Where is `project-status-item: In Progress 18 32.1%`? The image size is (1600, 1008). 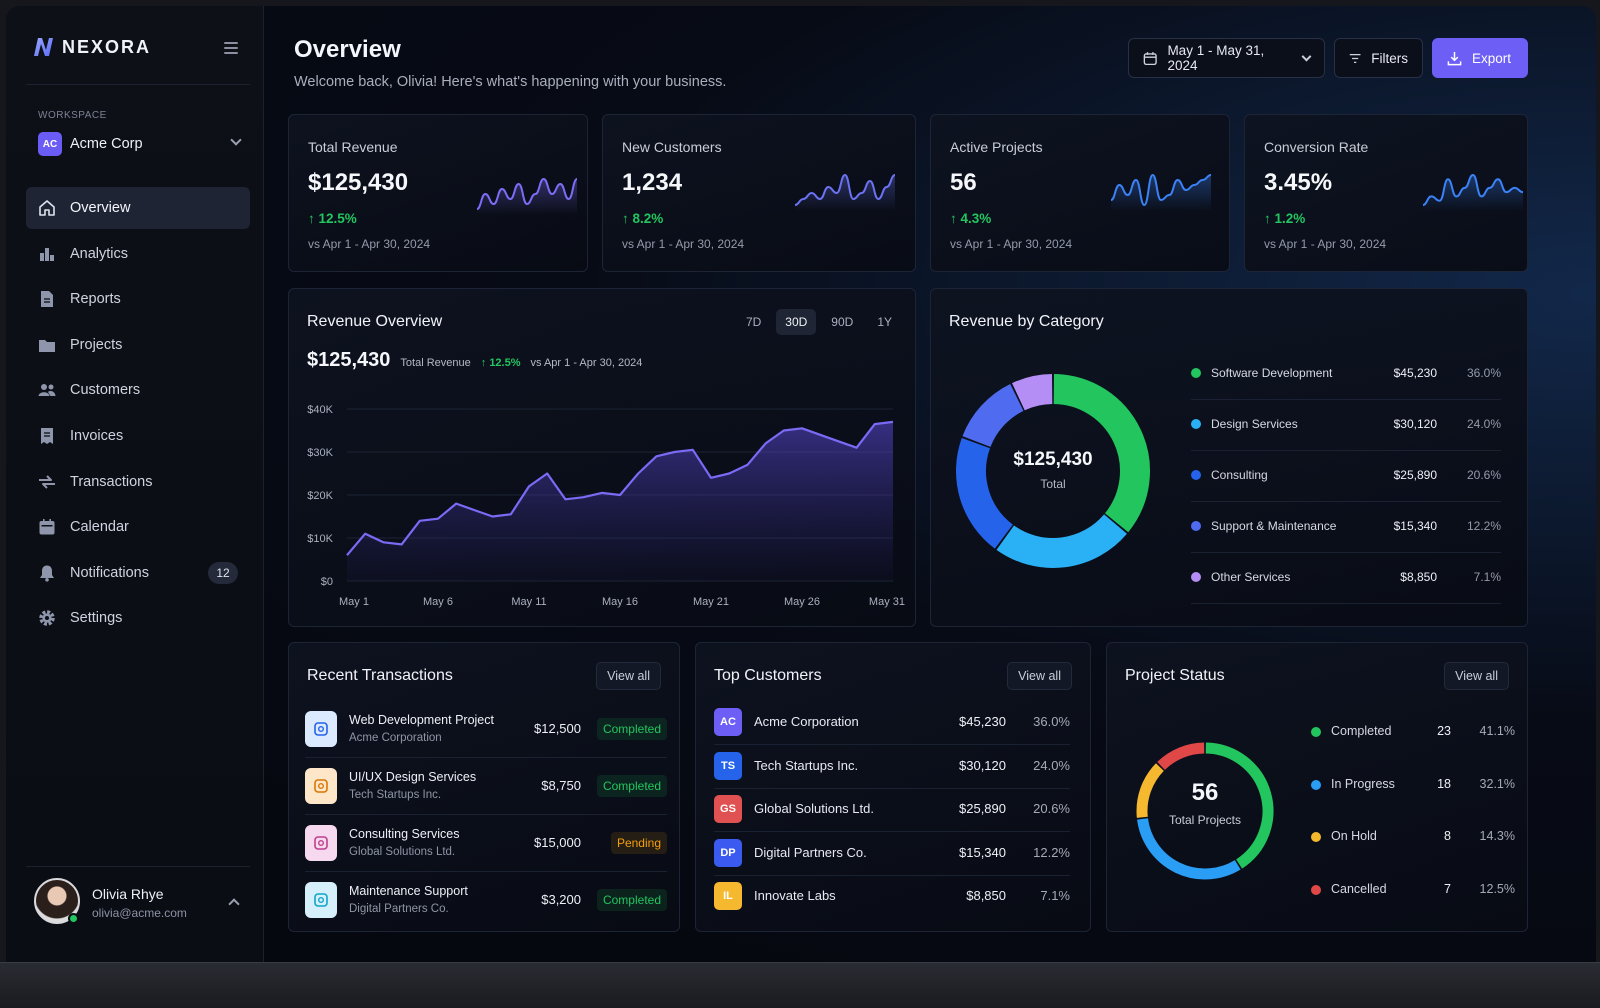
project-status-item: In Progress 18 32.1% is located at coordinates (1413, 786).